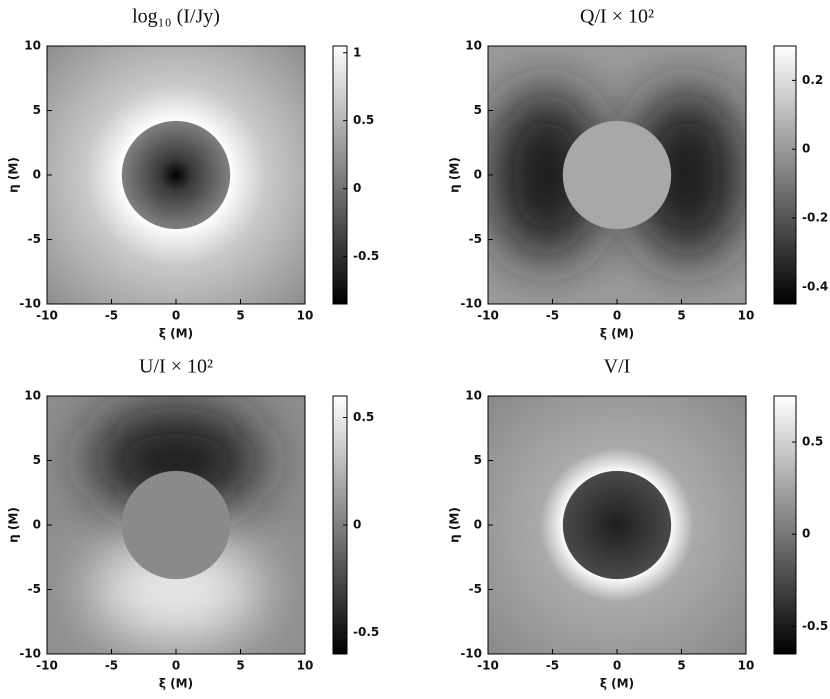 The height and width of the screenshot is (699, 830). Describe the element at coordinates (617, 17) in the screenshot. I see `panel-title: Q/I × 10²` at that location.